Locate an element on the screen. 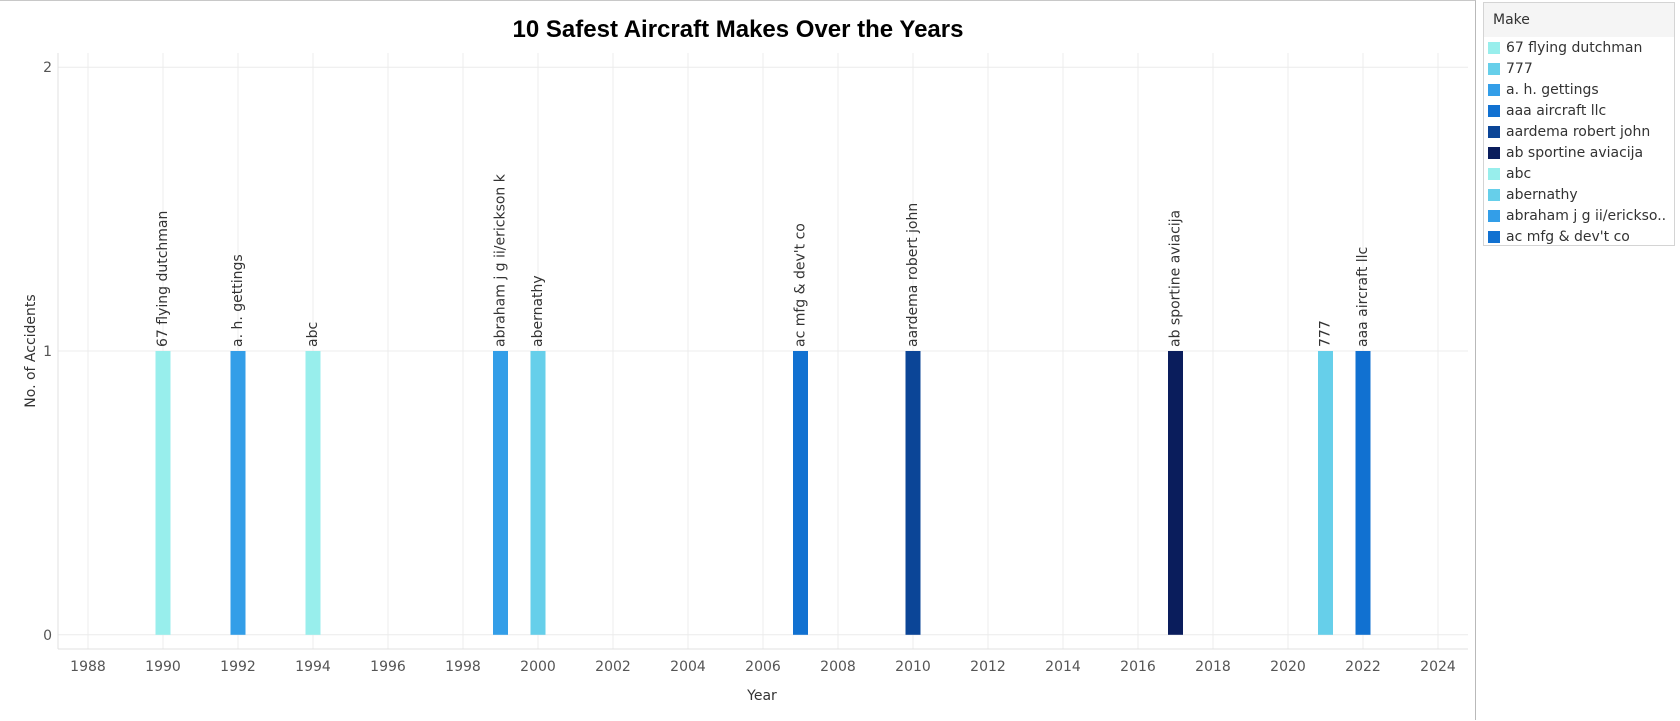 This screenshot has height=721, width=1680. y-axis-title: No. of Accidents is located at coordinates (31, 350).